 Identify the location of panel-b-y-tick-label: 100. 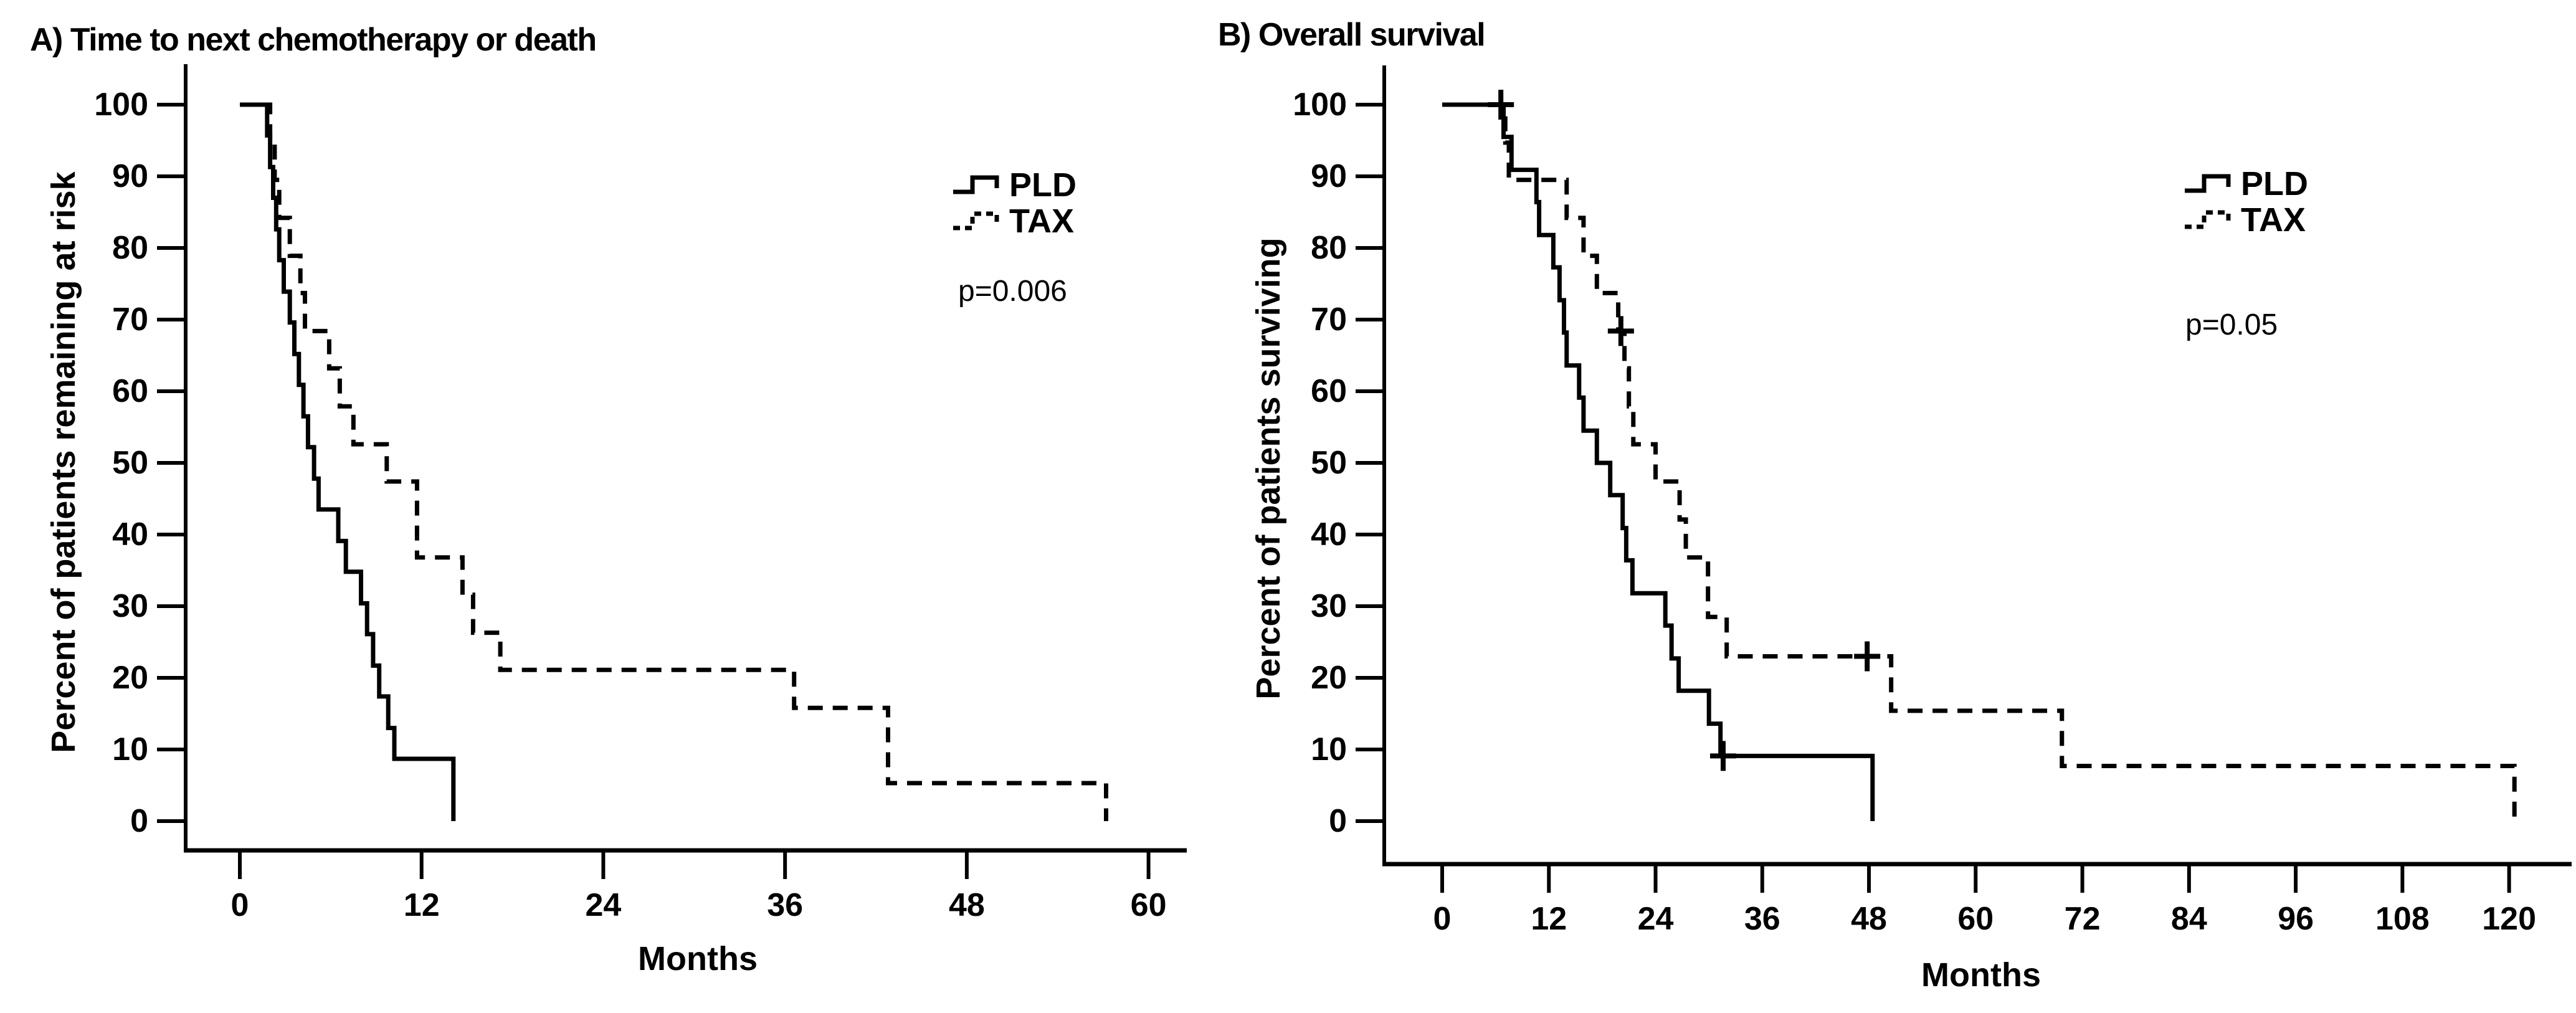
(1320, 105).